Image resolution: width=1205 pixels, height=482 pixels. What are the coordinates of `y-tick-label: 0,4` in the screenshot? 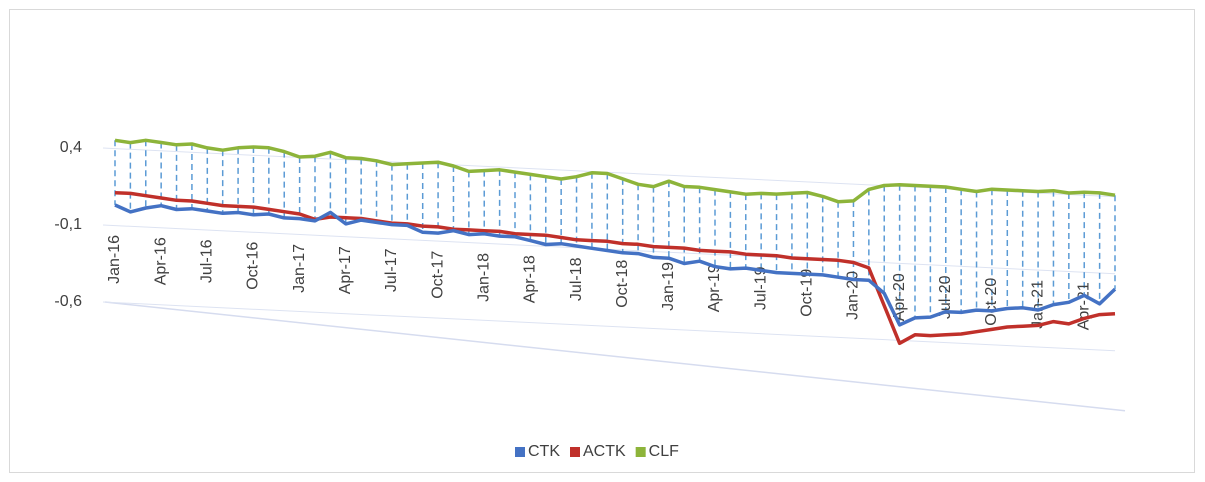 It's located at (71, 147).